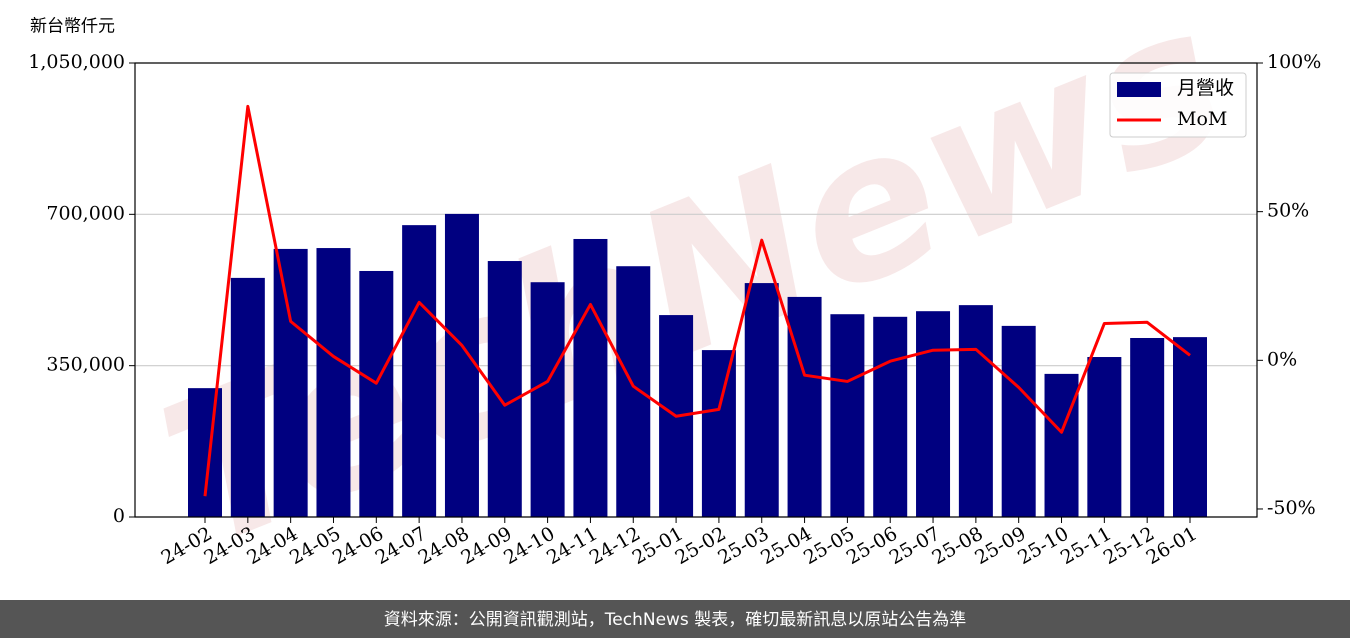  What do you see at coordinates (85, 213) in the screenshot?
I see `y-tick-label: 700,000` at bounding box center [85, 213].